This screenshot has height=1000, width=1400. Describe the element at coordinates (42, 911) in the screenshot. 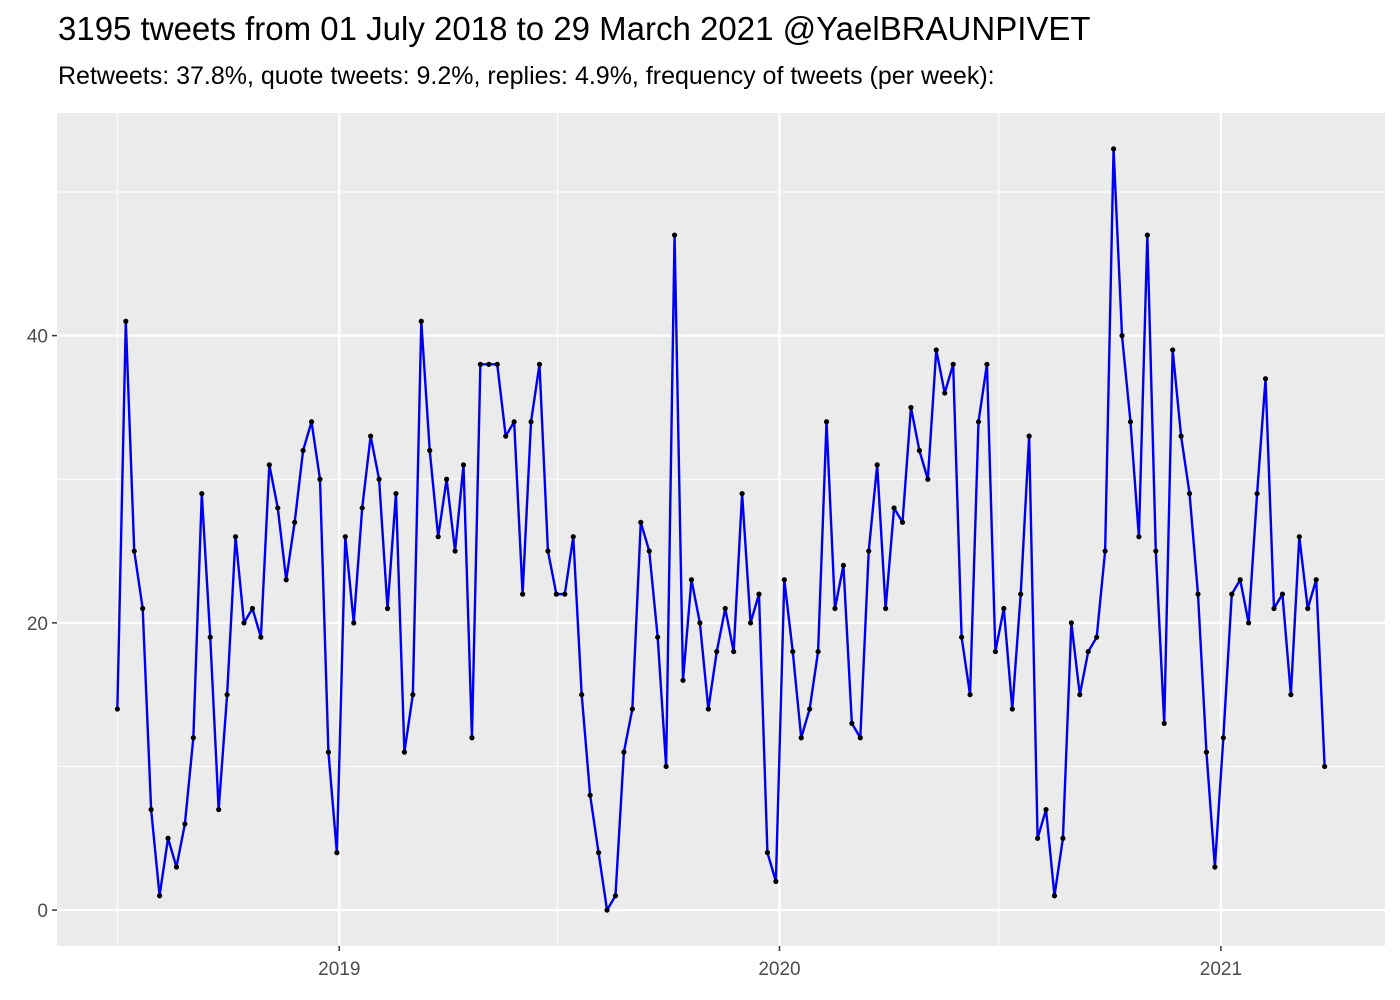

I see `y-tick-label: 0` at that location.